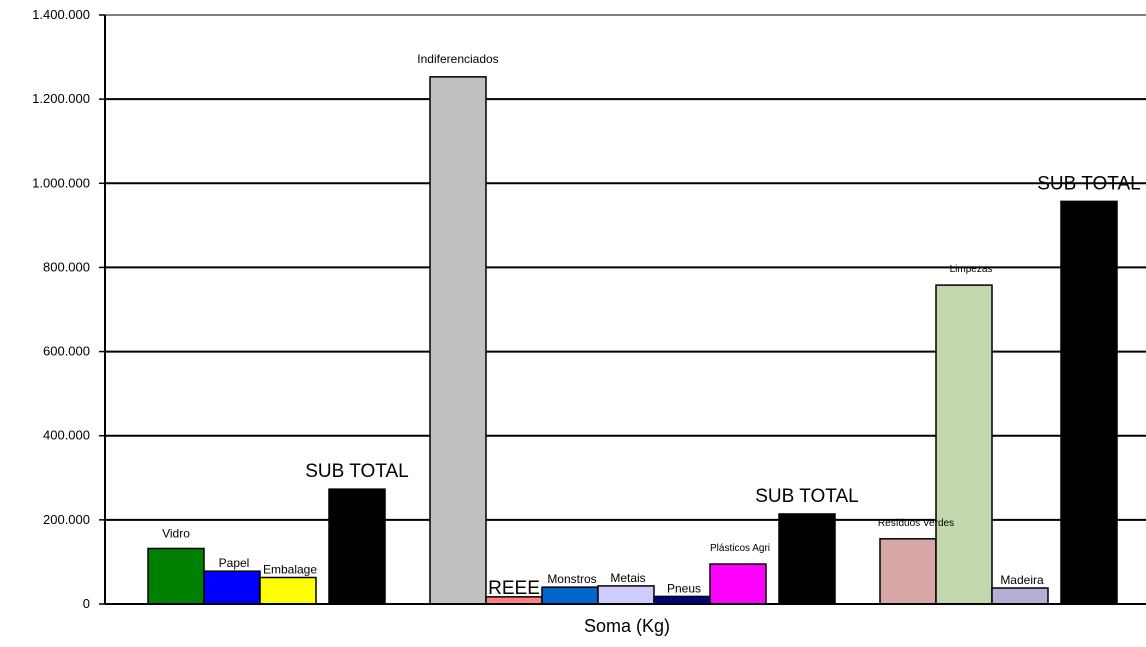  I want to click on bar-res-duos-verdes, so click(908, 571).